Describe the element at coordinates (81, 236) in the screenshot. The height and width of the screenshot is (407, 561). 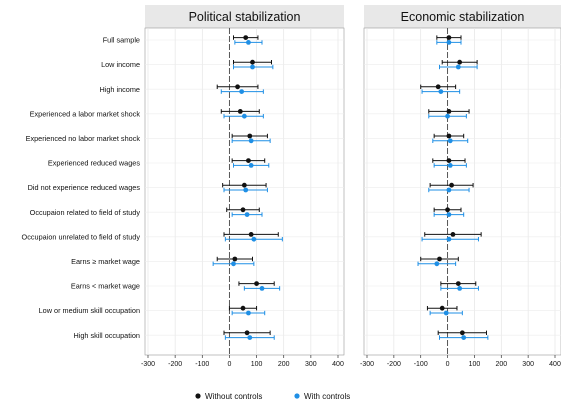
I see `row-label: Occupaion unrelated to field of study` at that location.